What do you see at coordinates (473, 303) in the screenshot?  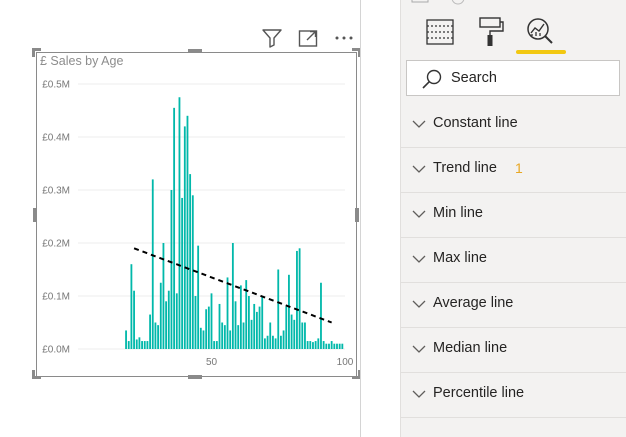 I see `section-label: Average line` at bounding box center [473, 303].